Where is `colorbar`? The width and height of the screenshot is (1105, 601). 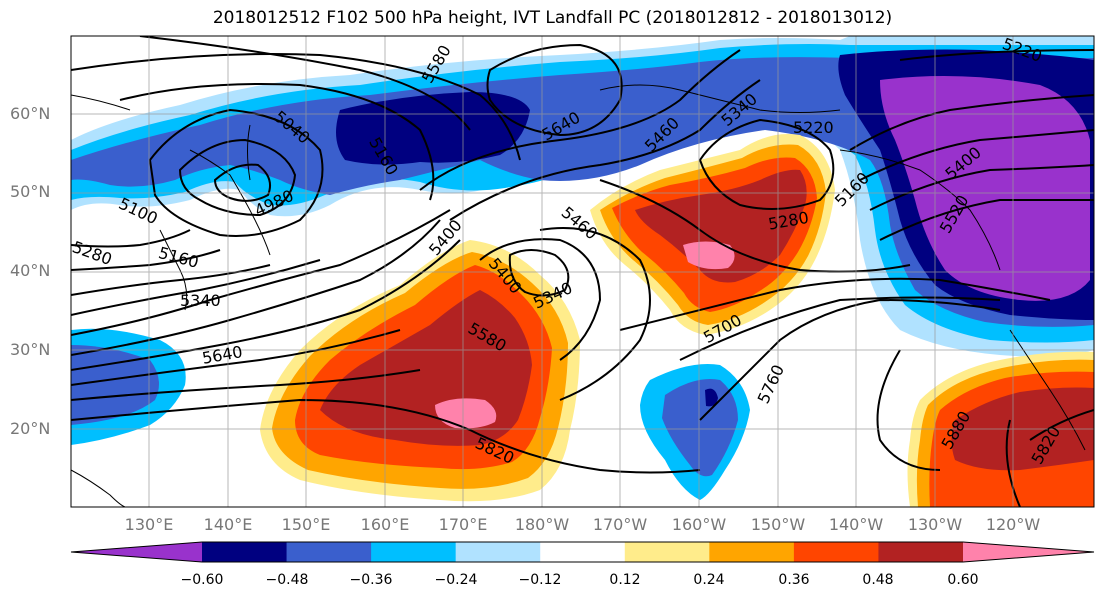 colorbar is located at coordinates (582, 552).